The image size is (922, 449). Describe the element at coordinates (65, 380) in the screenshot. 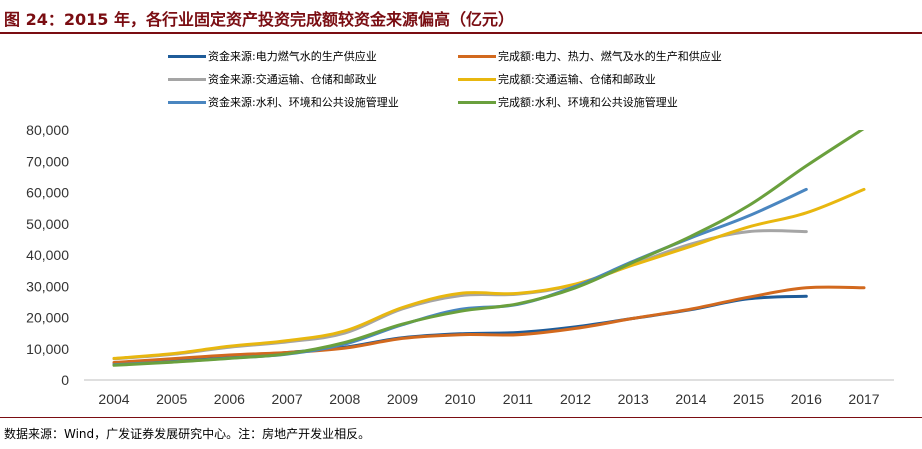

I see `y-tick-label: 0` at that location.